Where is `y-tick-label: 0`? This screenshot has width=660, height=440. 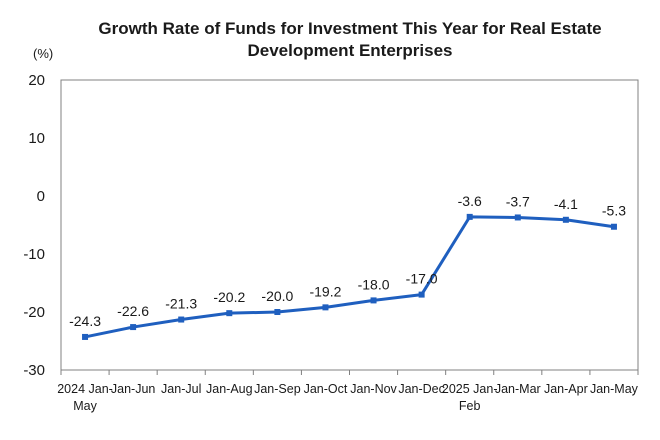
y-tick-label: 0 is located at coordinates (41, 196).